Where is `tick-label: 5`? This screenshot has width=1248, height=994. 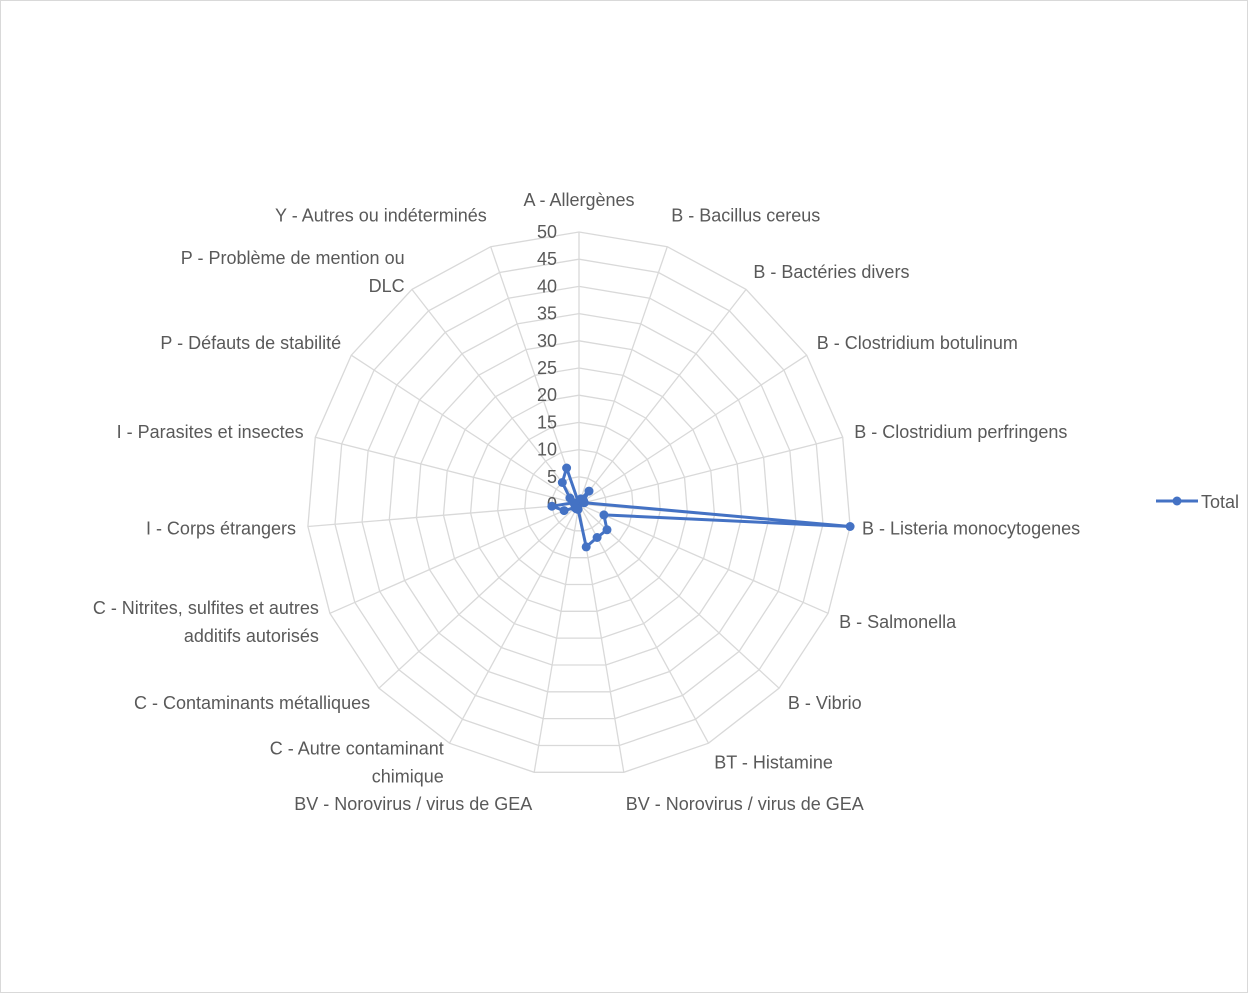 tick-label: 5 is located at coordinates (552, 477).